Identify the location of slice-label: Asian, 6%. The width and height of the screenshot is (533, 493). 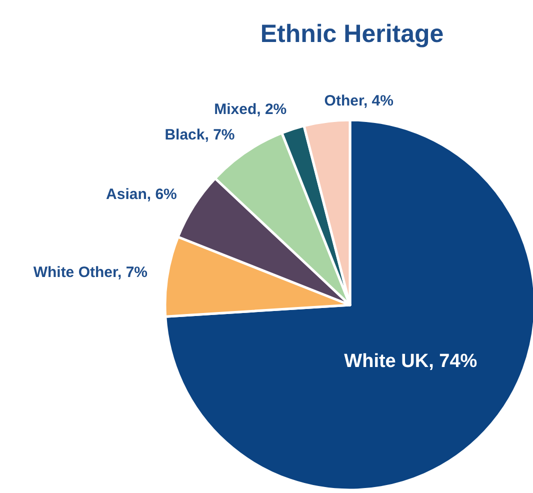
(141, 195).